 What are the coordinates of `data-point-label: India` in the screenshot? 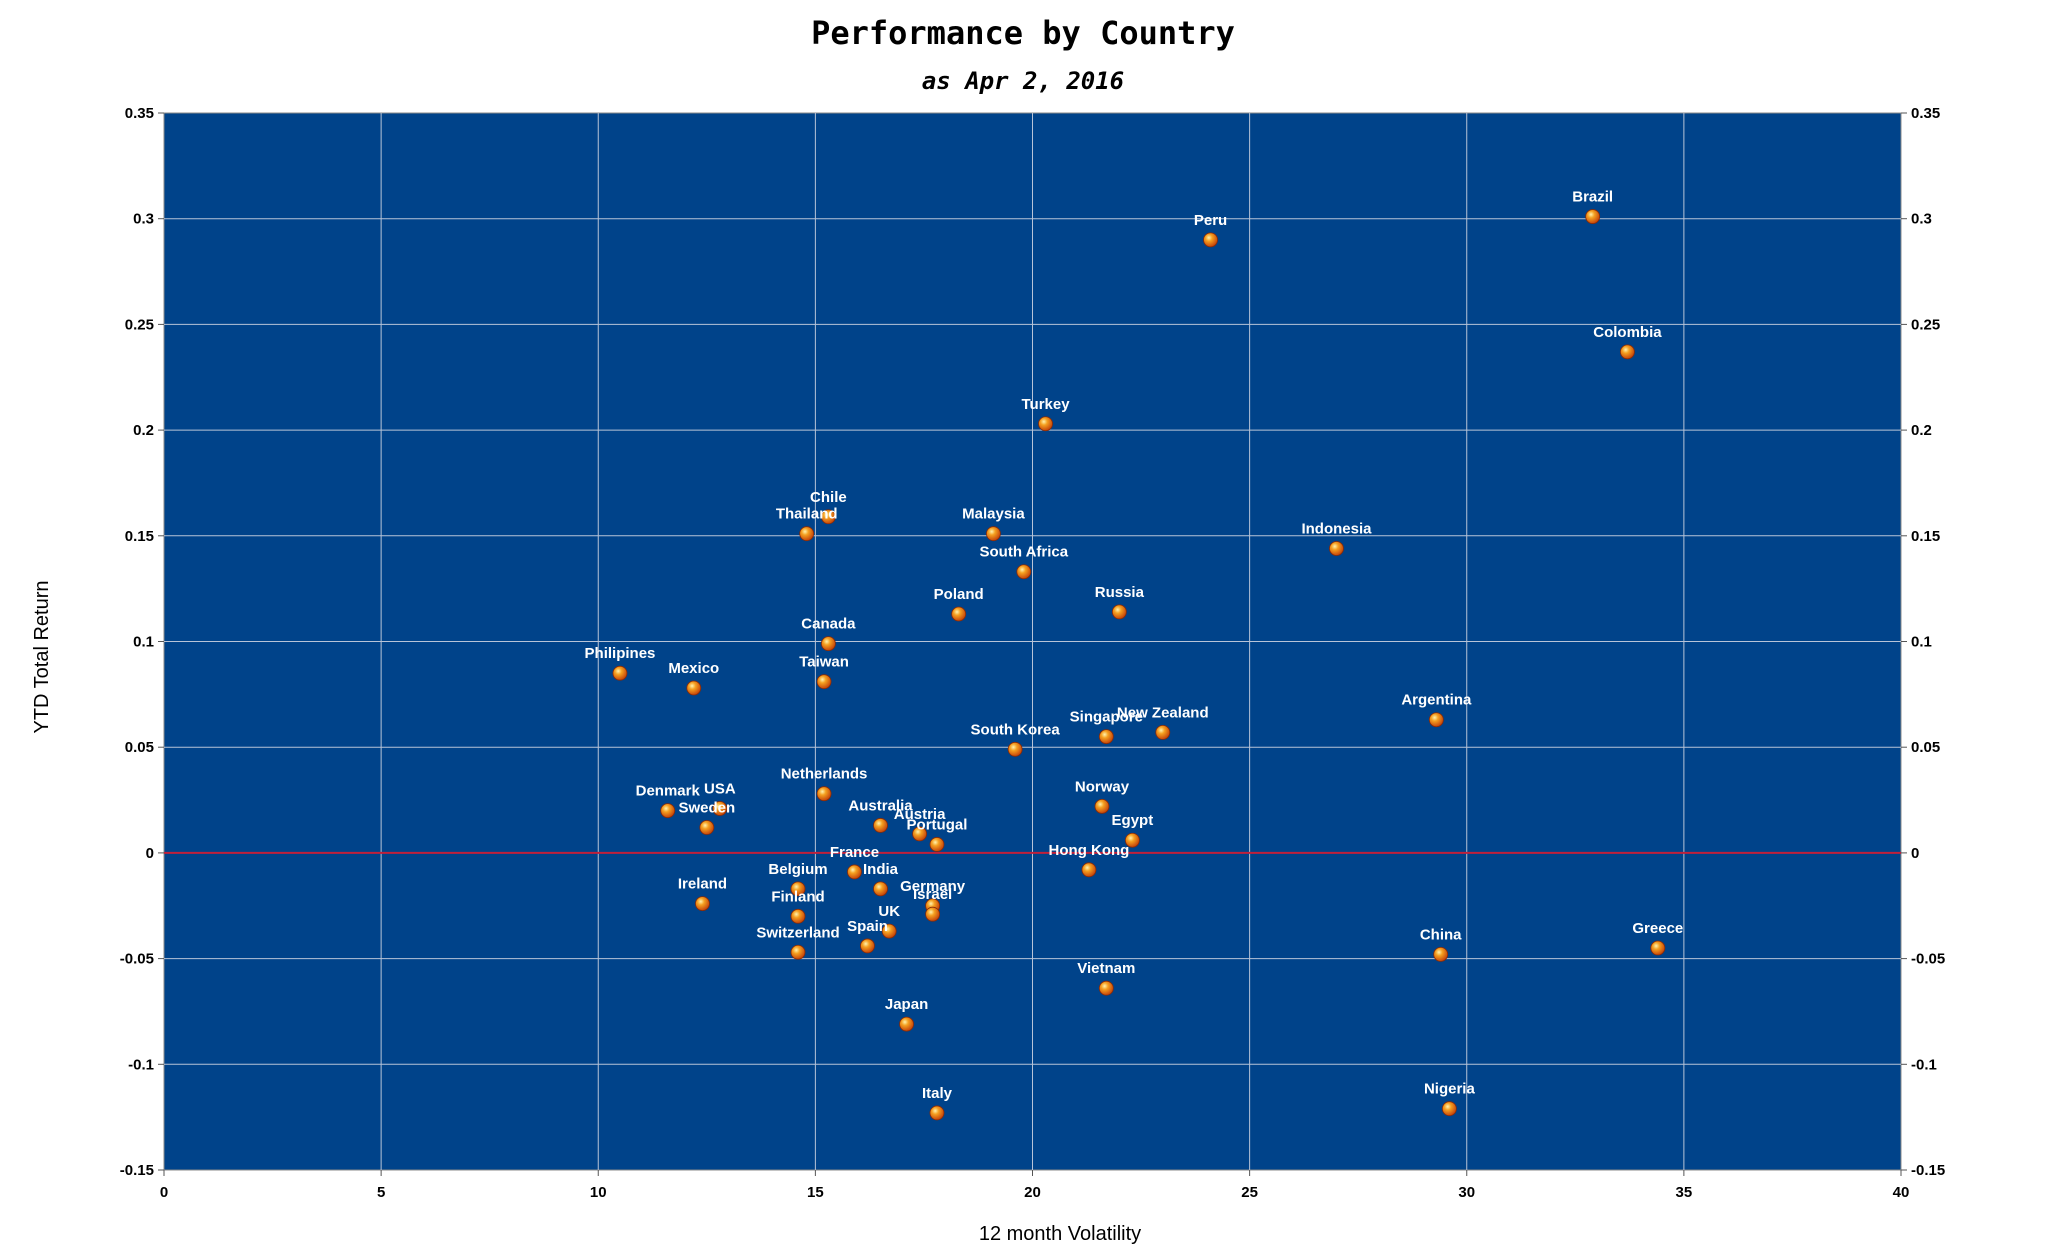 It's located at (881, 869).